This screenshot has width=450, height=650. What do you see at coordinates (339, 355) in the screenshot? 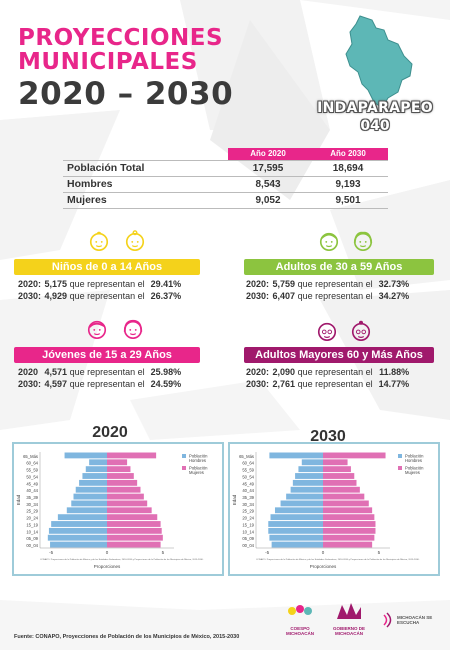
I see `group-band-mayores: Adultos Mayores 60 y Más Años` at bounding box center [339, 355].